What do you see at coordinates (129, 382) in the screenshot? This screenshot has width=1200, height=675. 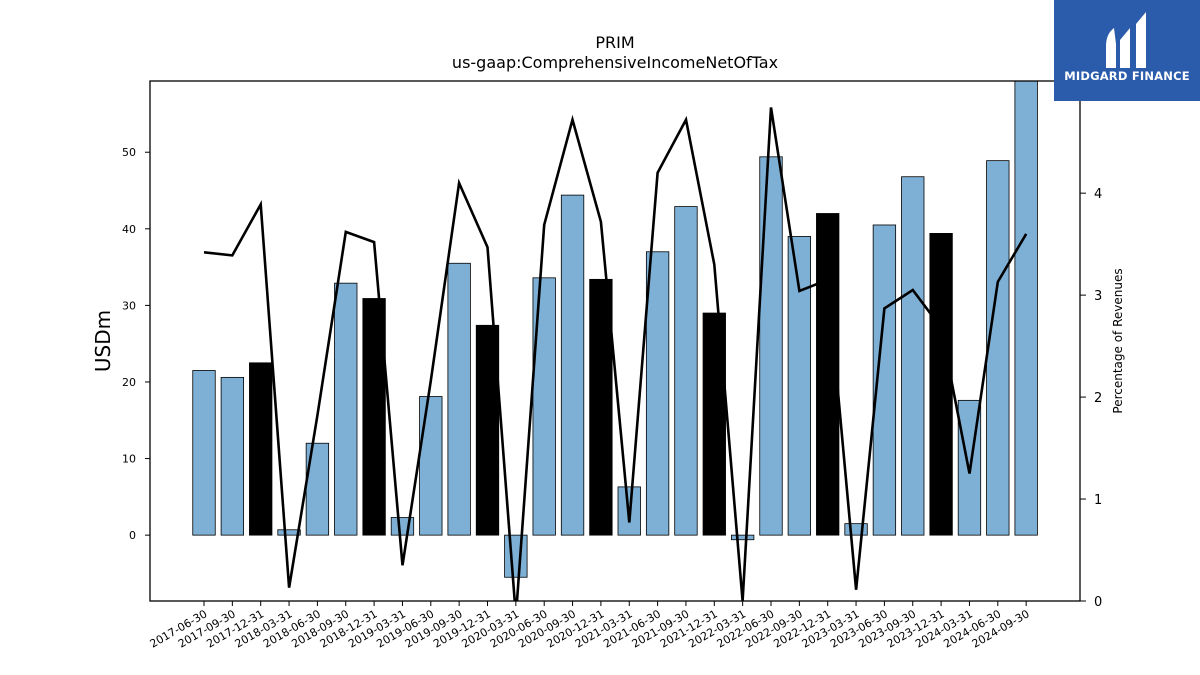 I see `y-tick-label: 20` at bounding box center [129, 382].